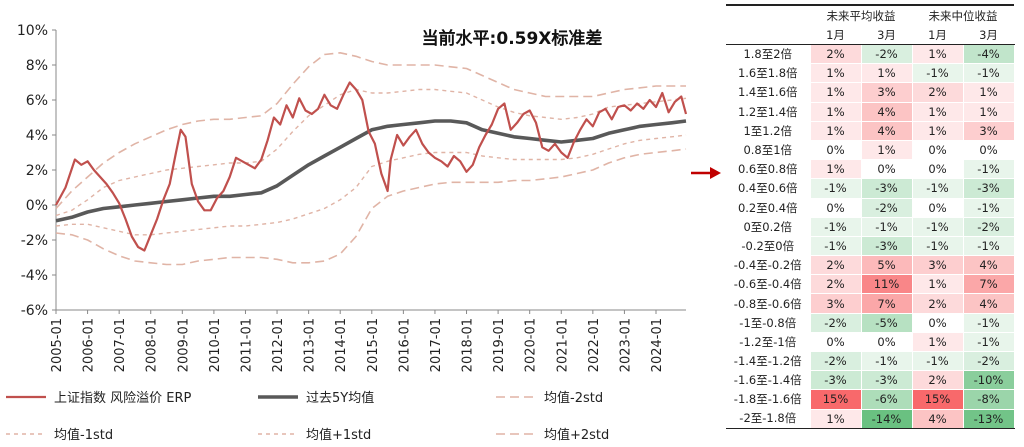  I want to click on row-label: -1.2至-1倍, so click(768, 341).